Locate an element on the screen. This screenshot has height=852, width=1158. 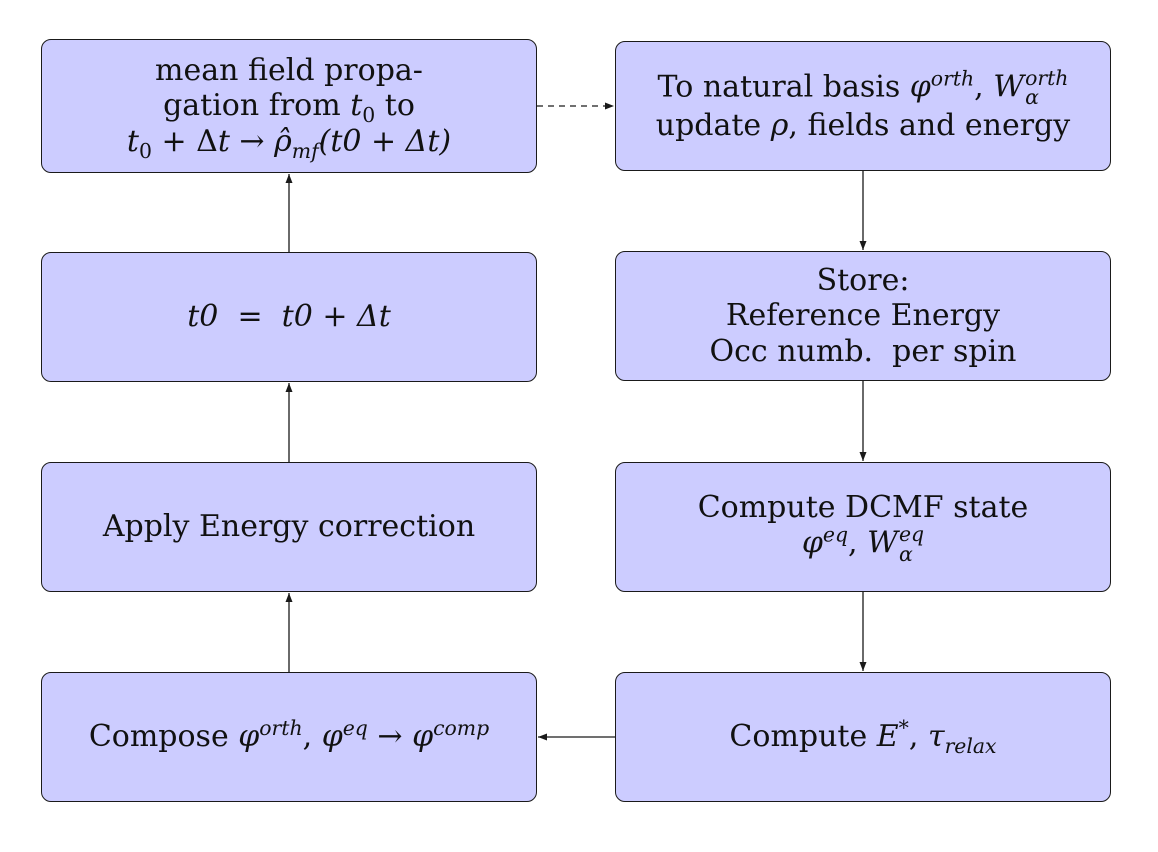
compose-text: Compose φorth, φeq → φcomp is located at coordinates (289, 735).